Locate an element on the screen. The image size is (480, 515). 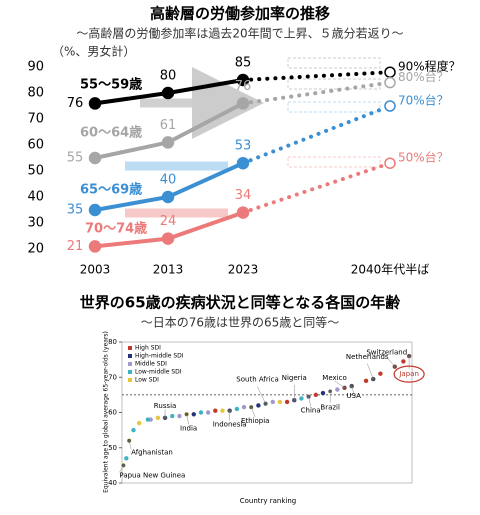
data-label: 76 is located at coordinates (75, 103).